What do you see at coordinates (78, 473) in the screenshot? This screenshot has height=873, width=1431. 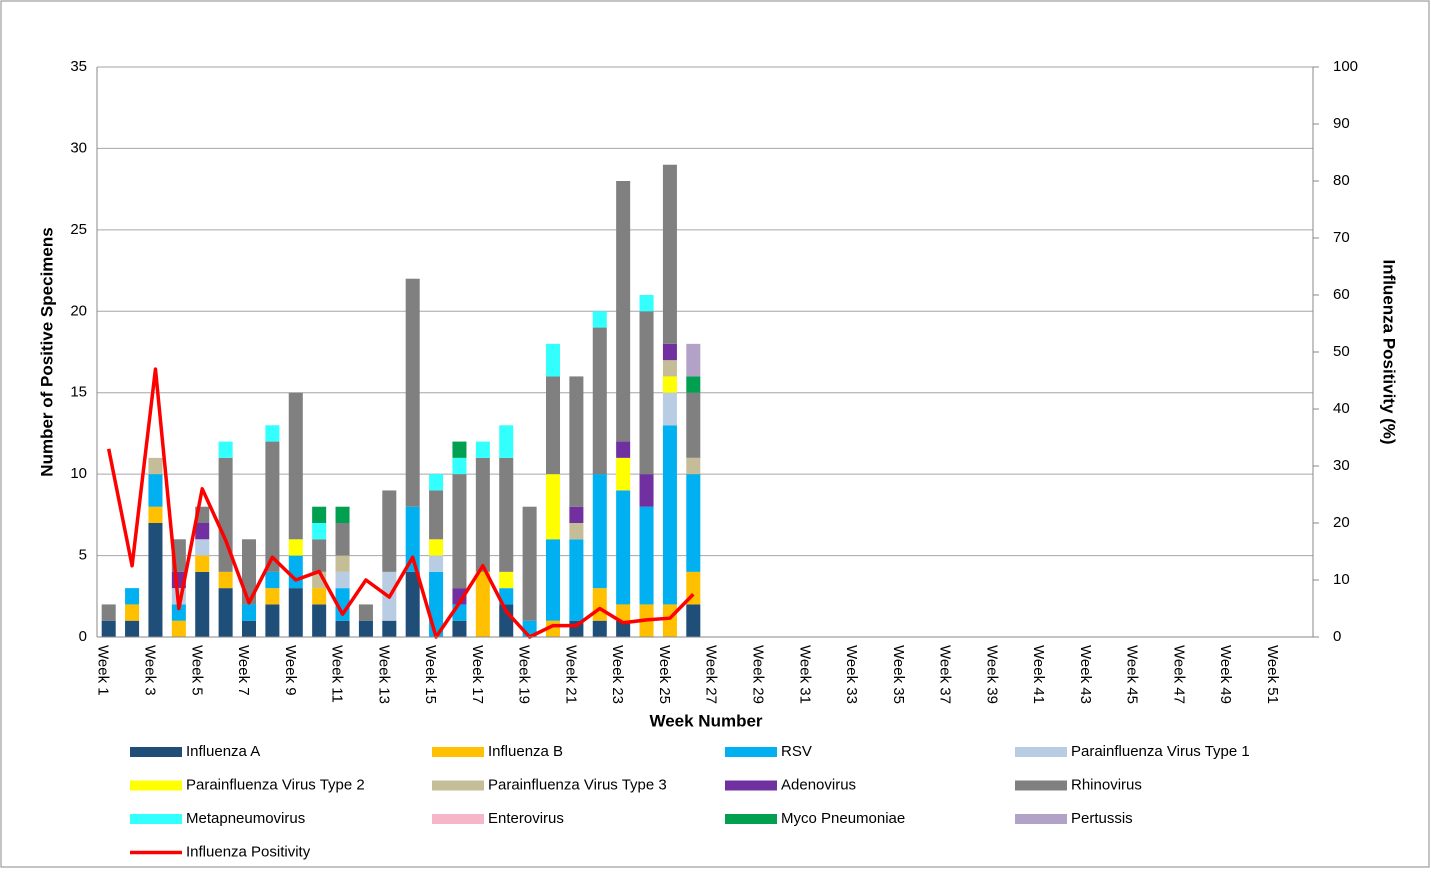 I see `y-tick-label: 10` at bounding box center [78, 473].